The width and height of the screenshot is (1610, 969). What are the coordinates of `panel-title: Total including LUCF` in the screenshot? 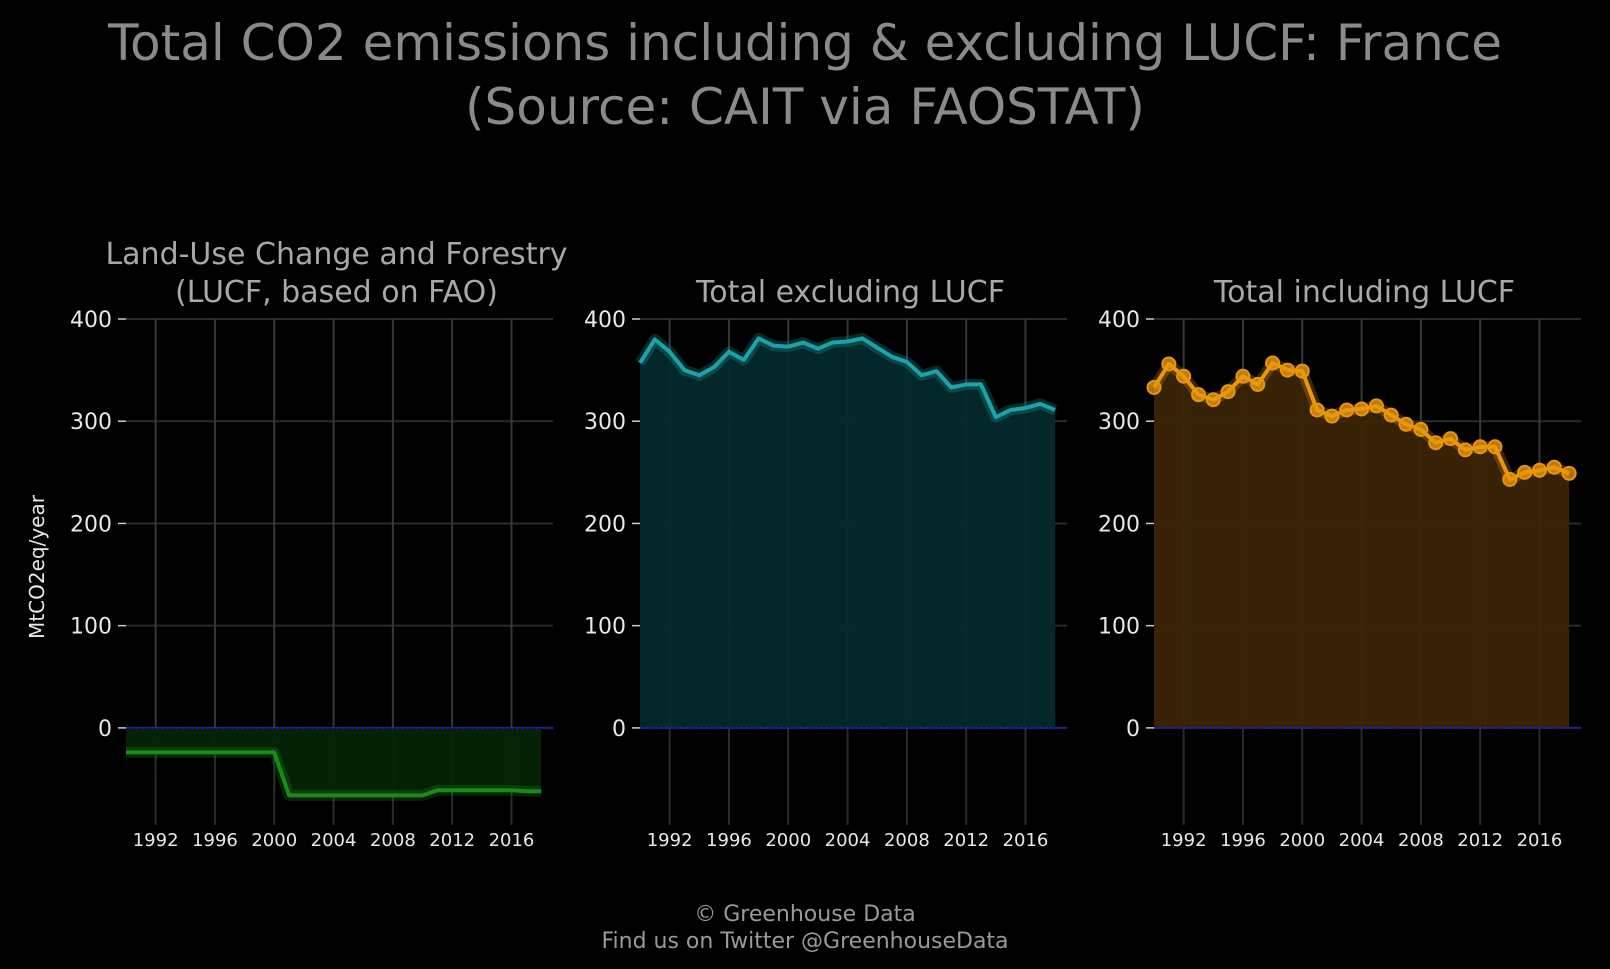 It's located at (1364, 292).